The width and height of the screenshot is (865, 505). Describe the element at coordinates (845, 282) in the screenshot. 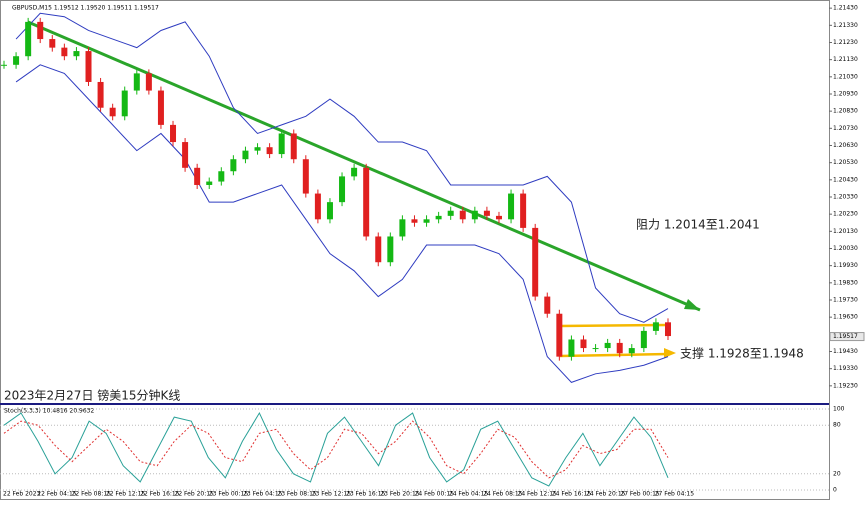

I see `y-tick-label: 1.19830` at that location.